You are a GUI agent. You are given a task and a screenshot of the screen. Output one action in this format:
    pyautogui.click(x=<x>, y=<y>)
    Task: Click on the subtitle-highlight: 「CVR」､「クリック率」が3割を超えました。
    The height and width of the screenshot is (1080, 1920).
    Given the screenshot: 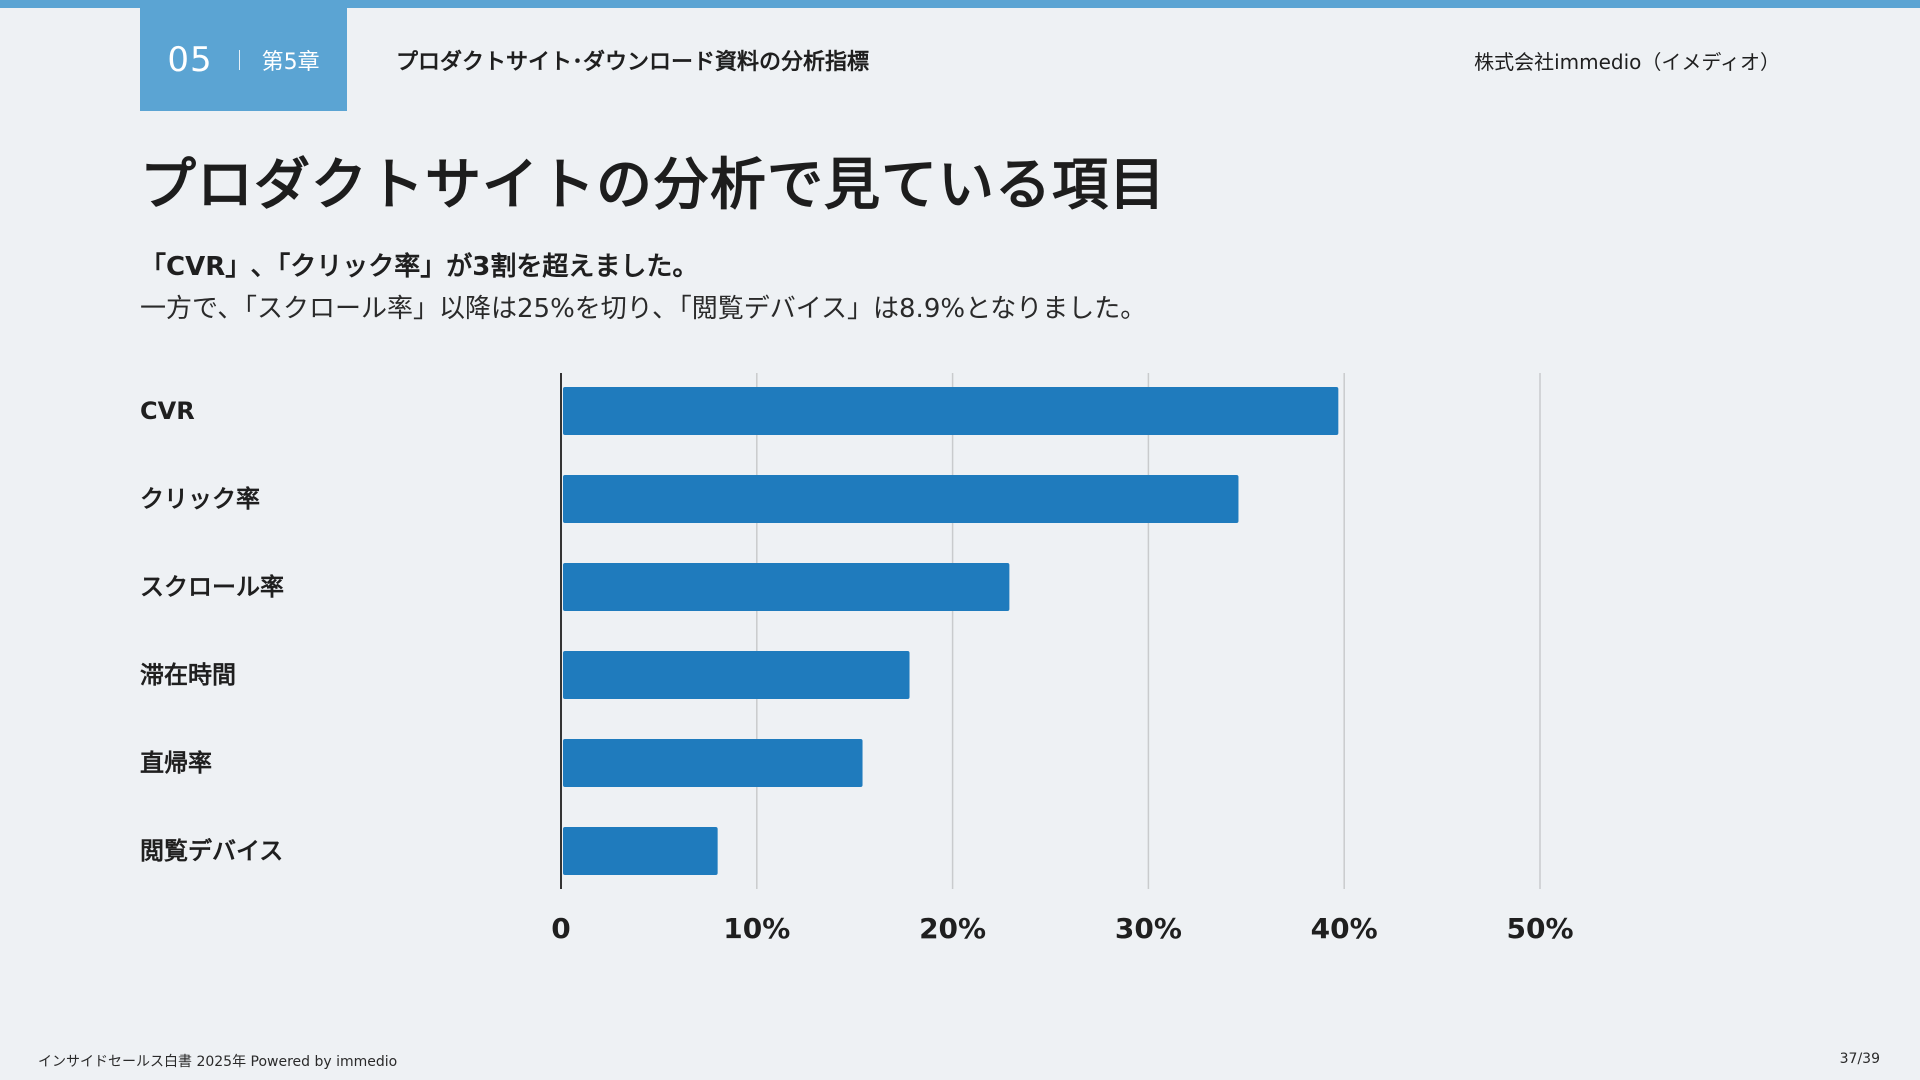 What is the action you would take?
    pyautogui.click(x=419, y=267)
    